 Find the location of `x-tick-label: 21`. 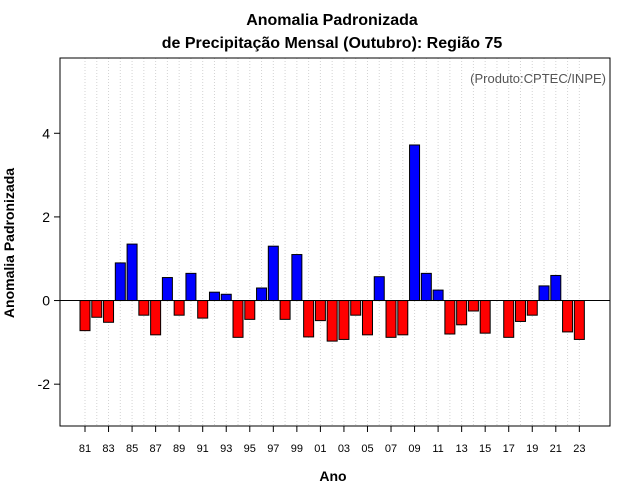

x-tick-label: 21 is located at coordinates (556, 449).